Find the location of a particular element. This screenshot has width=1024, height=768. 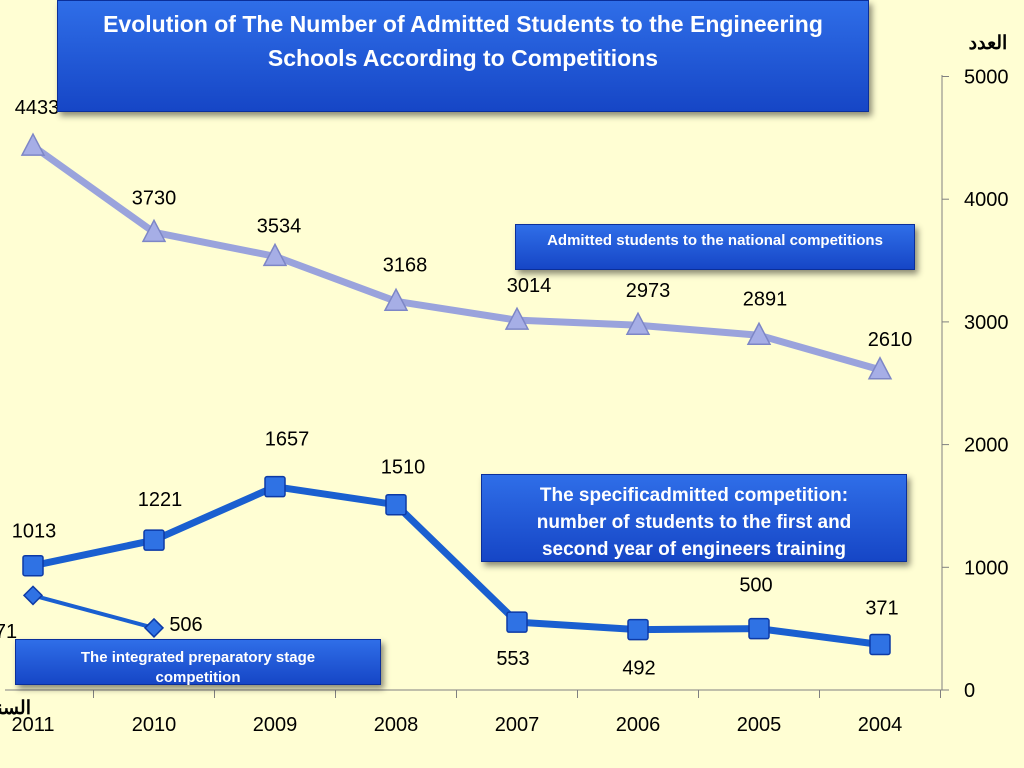

chart-title-line-2: Schools According to Competitions is located at coordinates (463, 58).